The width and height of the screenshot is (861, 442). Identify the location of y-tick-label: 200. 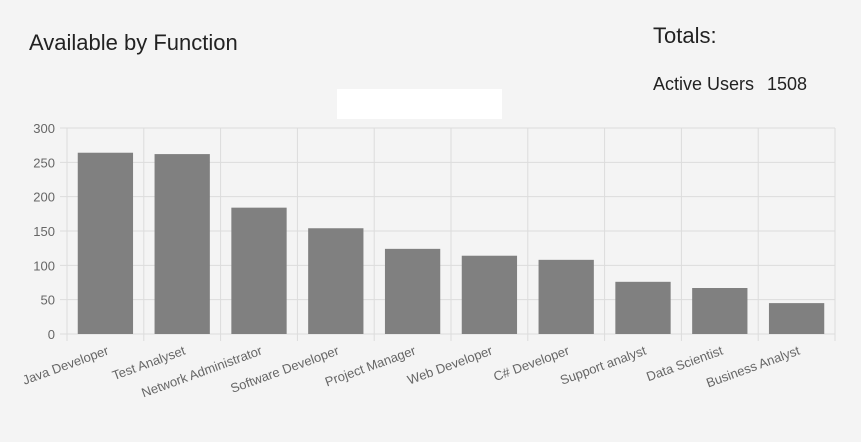
(44, 197).